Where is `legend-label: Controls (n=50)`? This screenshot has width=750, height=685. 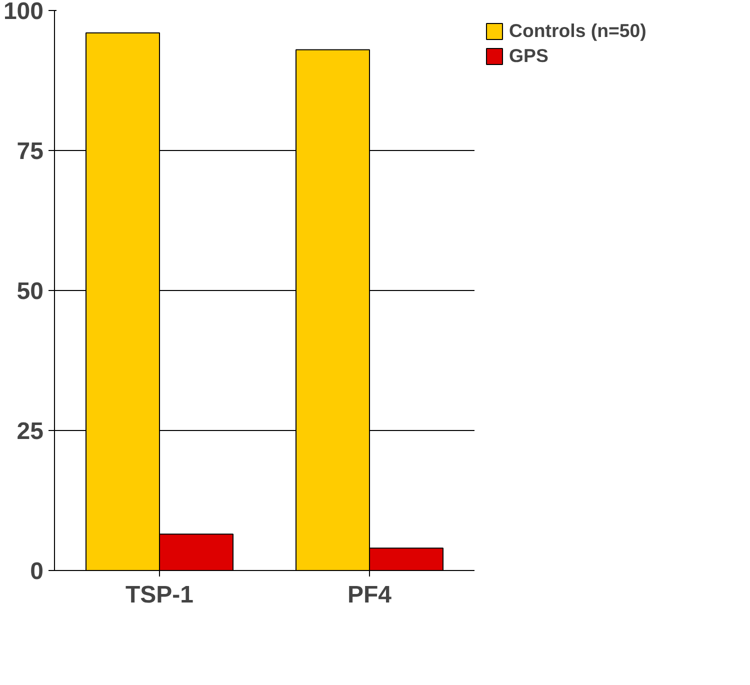
legend-label: Controls (n=50) is located at coordinates (577, 31).